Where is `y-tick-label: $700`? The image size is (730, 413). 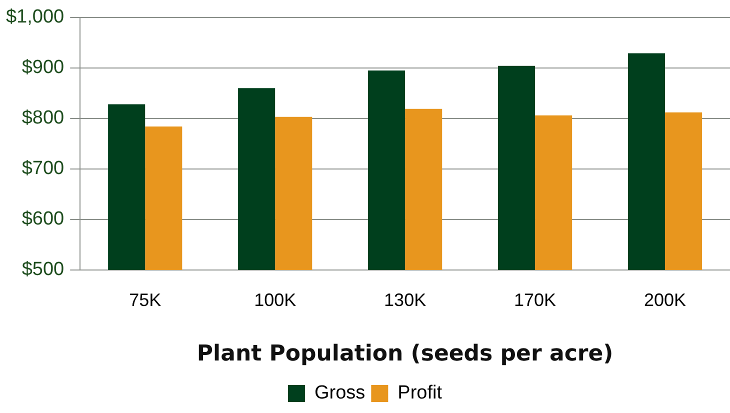
y-tick-label: $700 is located at coordinates (43, 169).